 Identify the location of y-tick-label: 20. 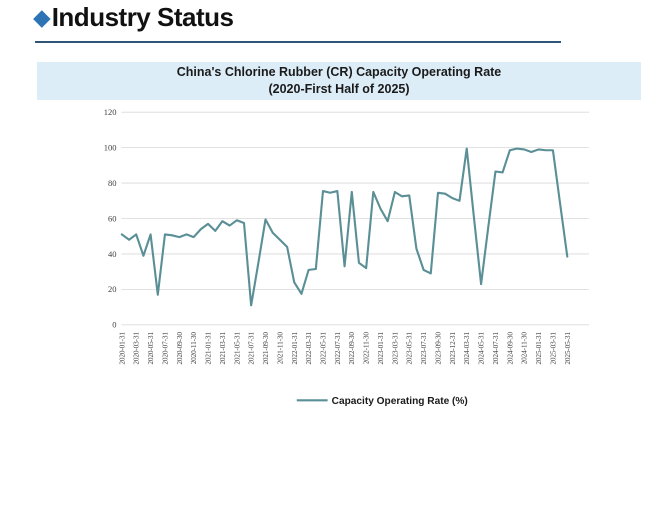
(112, 289).